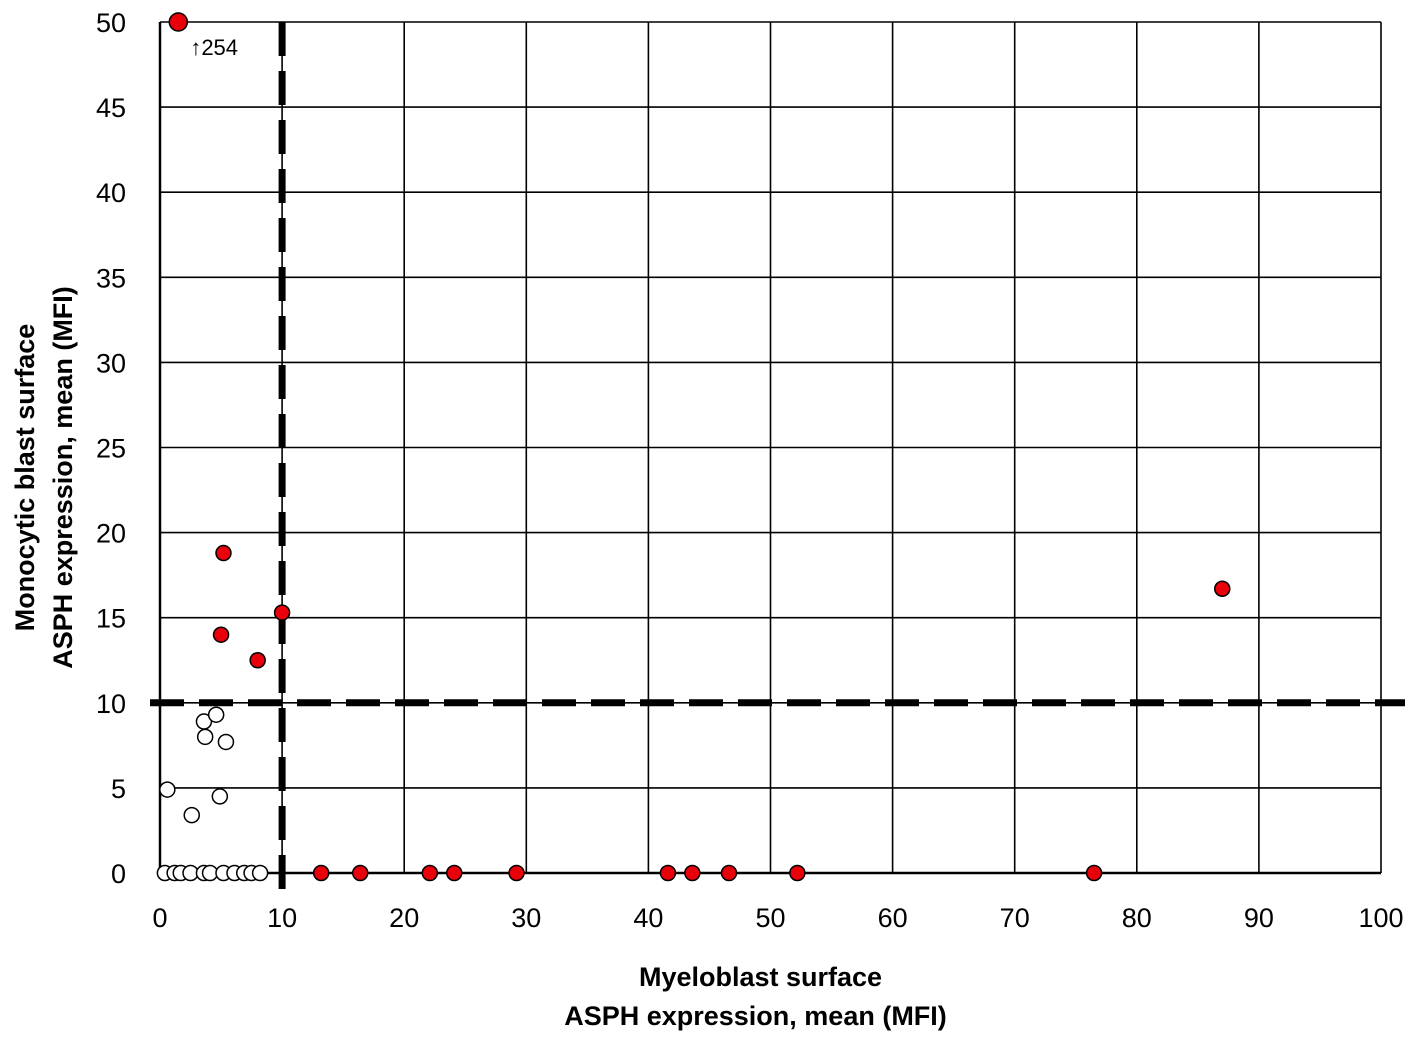 This screenshot has height=1037, width=1417. I want to click on y-tick-label: 35, so click(111, 278).